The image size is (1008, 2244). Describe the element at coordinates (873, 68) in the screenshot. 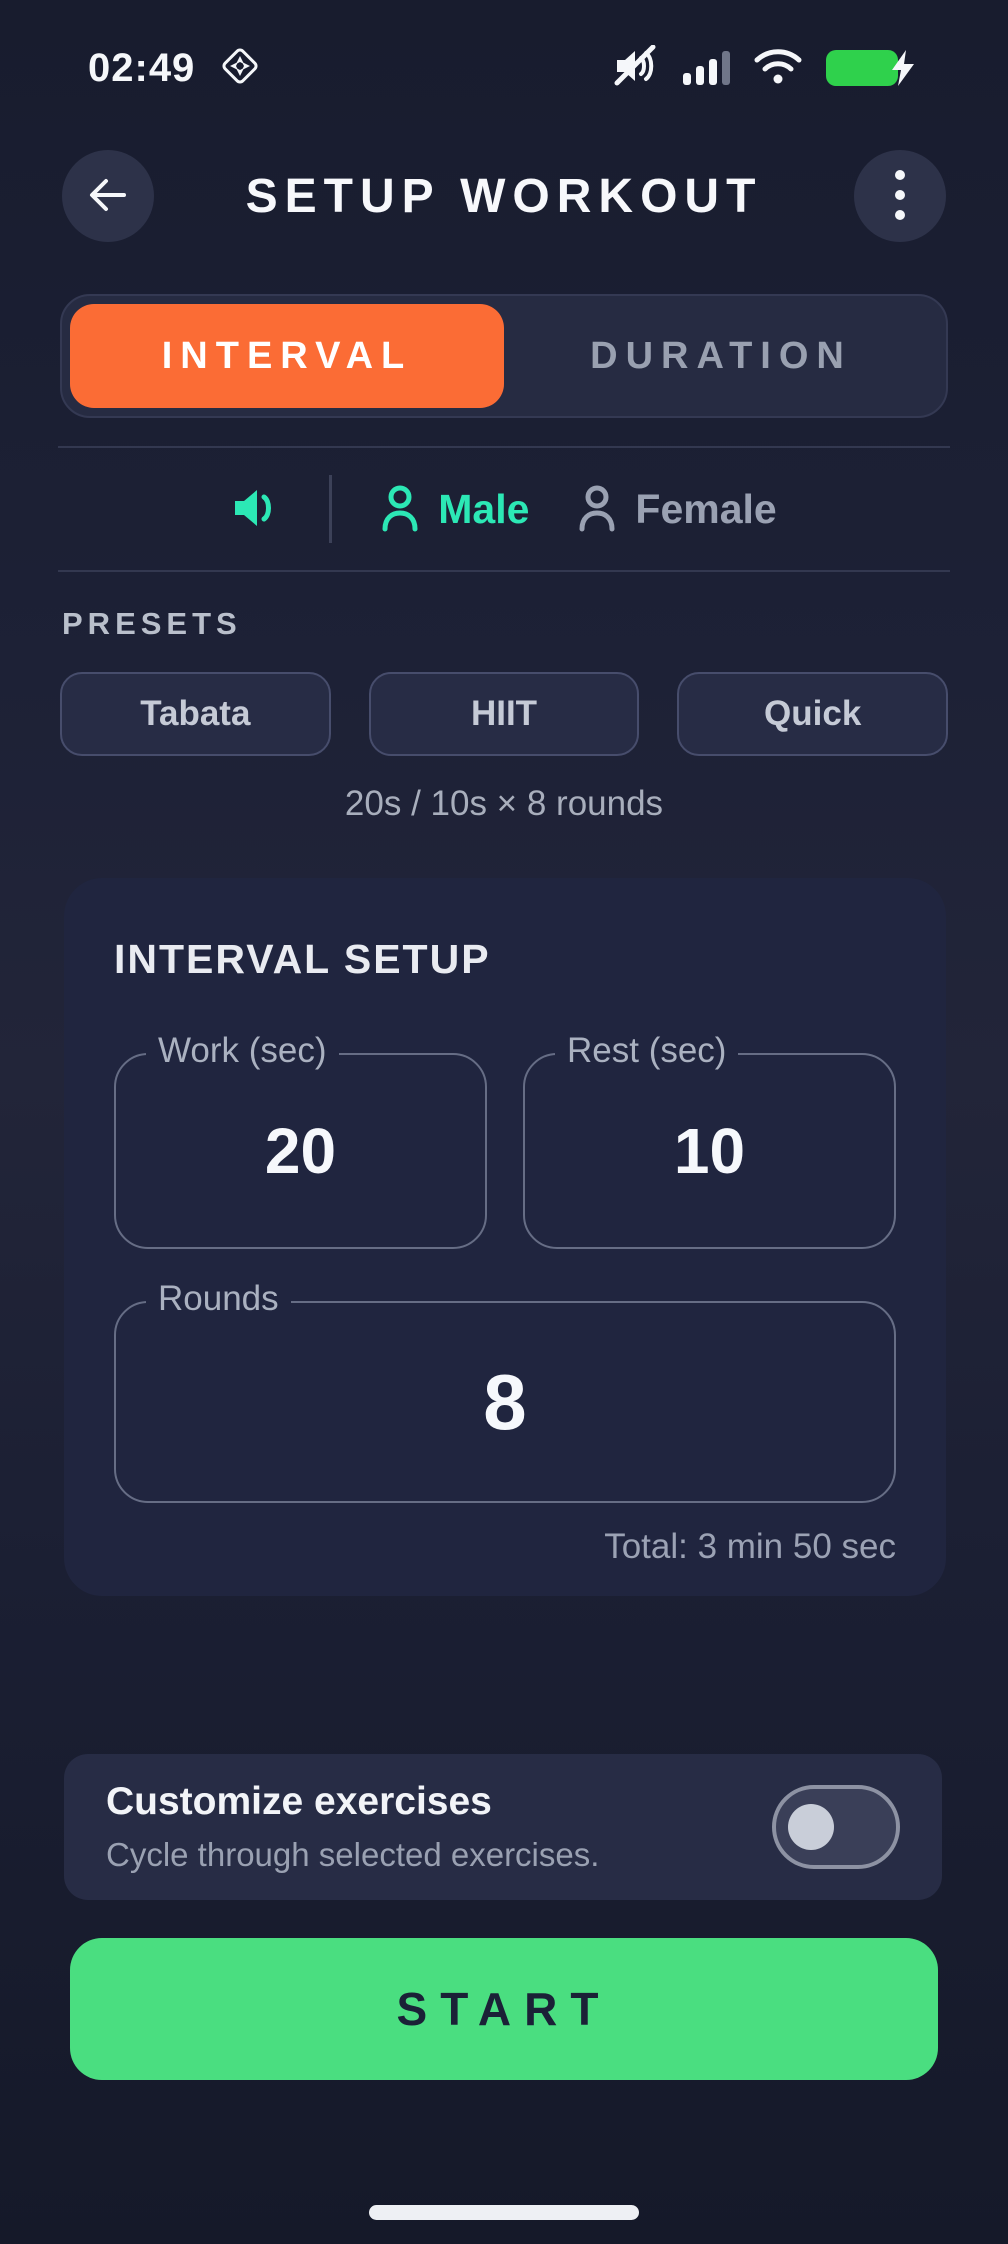

I see `battery-charging-icon` at that location.